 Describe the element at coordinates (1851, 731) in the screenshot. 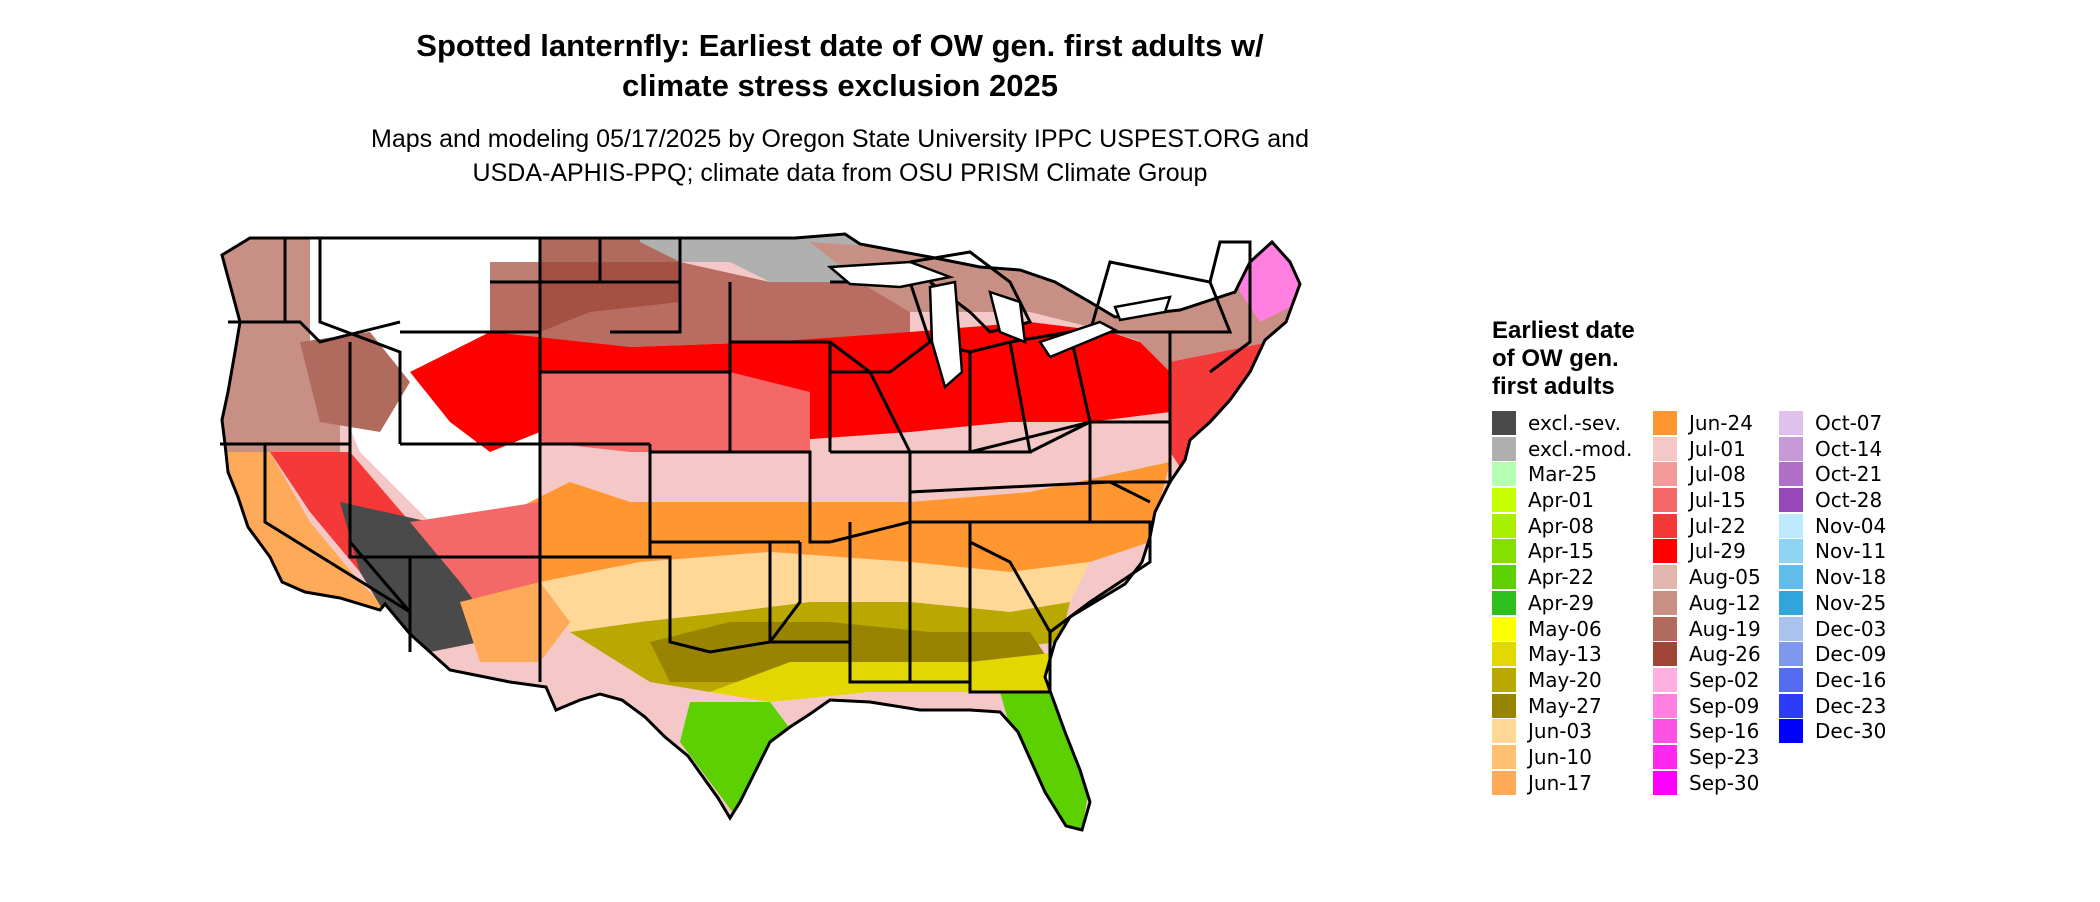

I see `legend-label: Dec-30` at that location.